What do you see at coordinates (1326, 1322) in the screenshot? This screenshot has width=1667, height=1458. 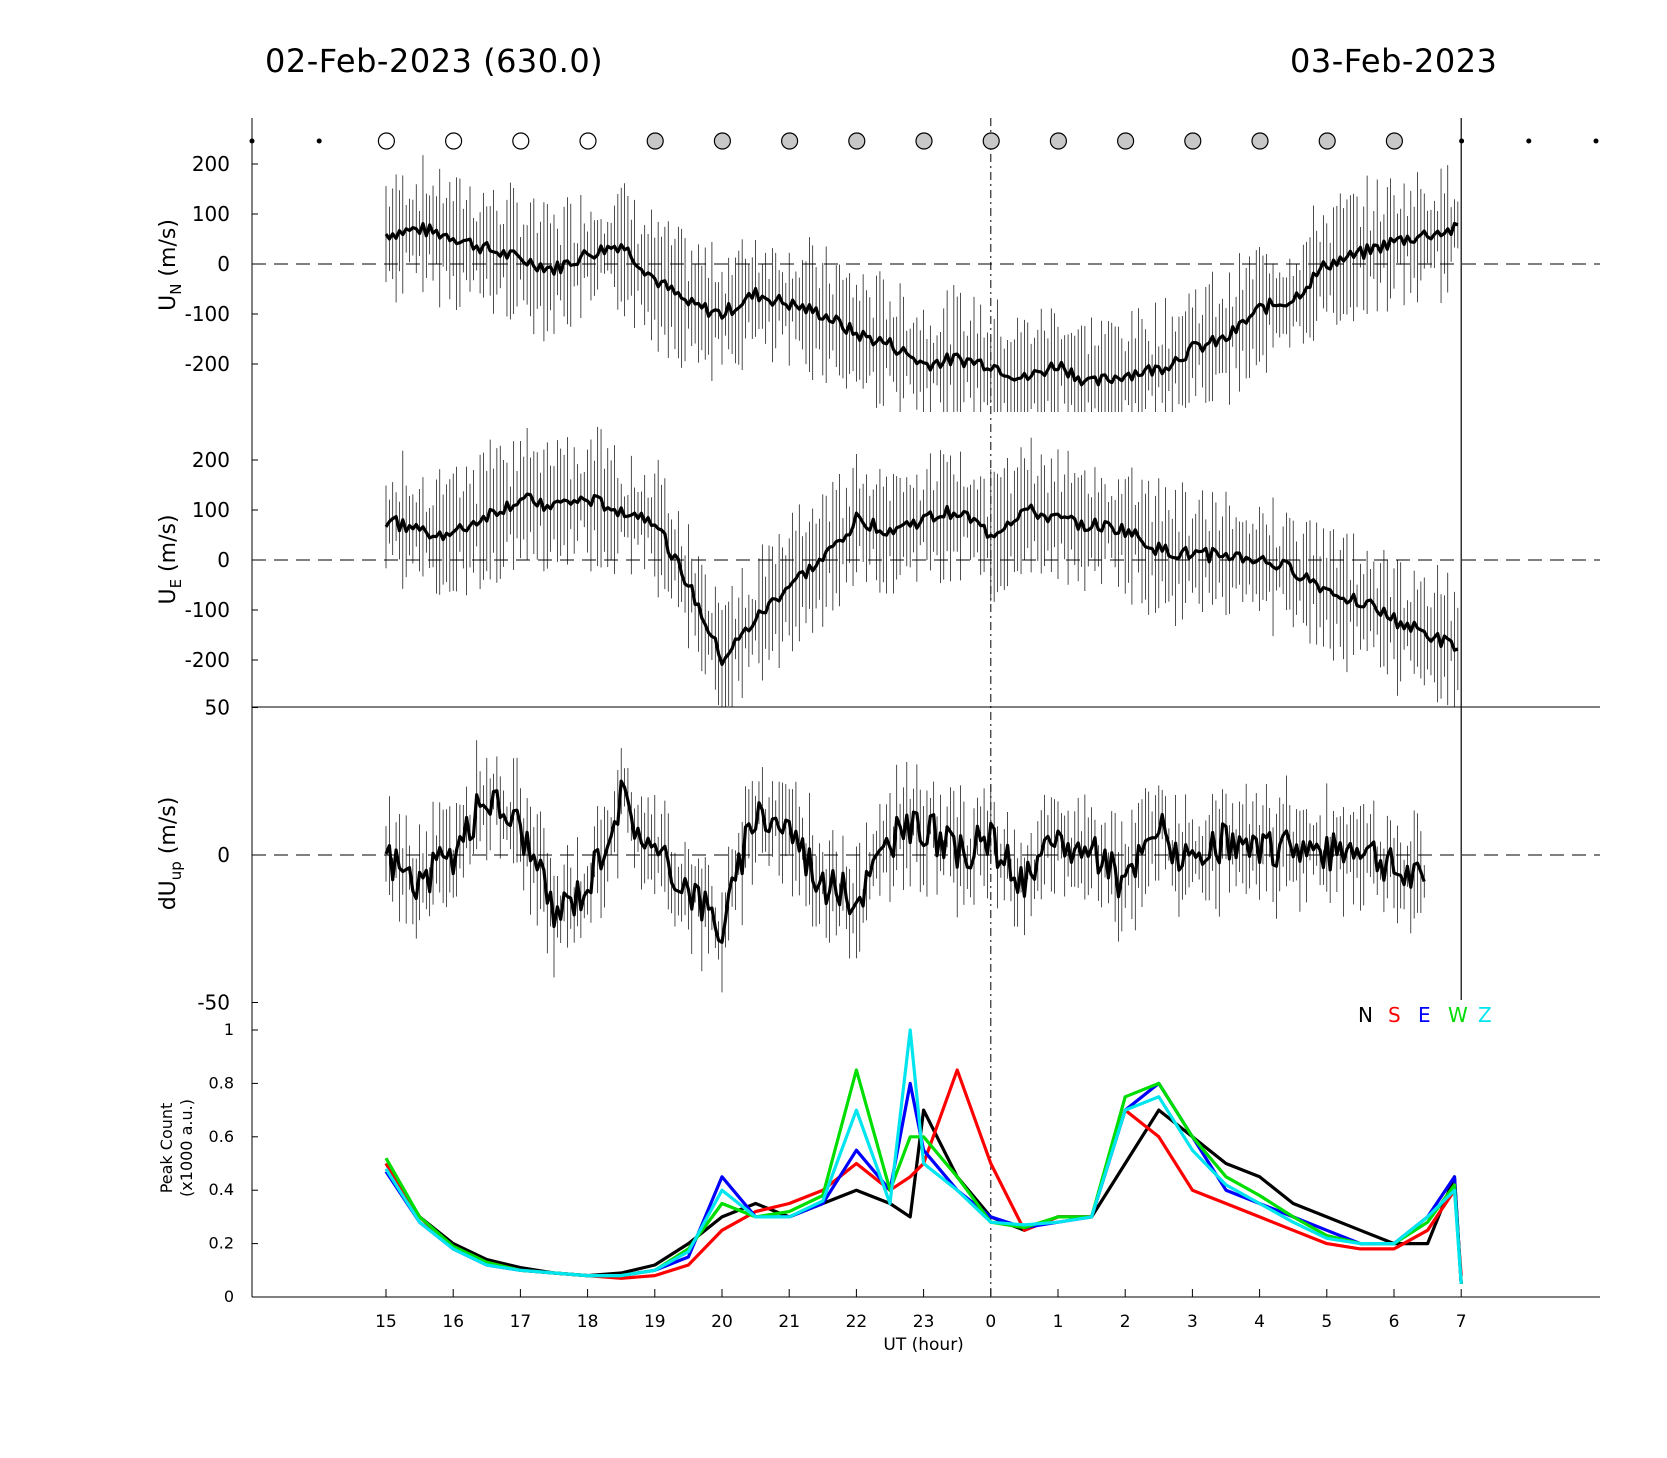 I see `x-tick-label: 5` at bounding box center [1326, 1322].